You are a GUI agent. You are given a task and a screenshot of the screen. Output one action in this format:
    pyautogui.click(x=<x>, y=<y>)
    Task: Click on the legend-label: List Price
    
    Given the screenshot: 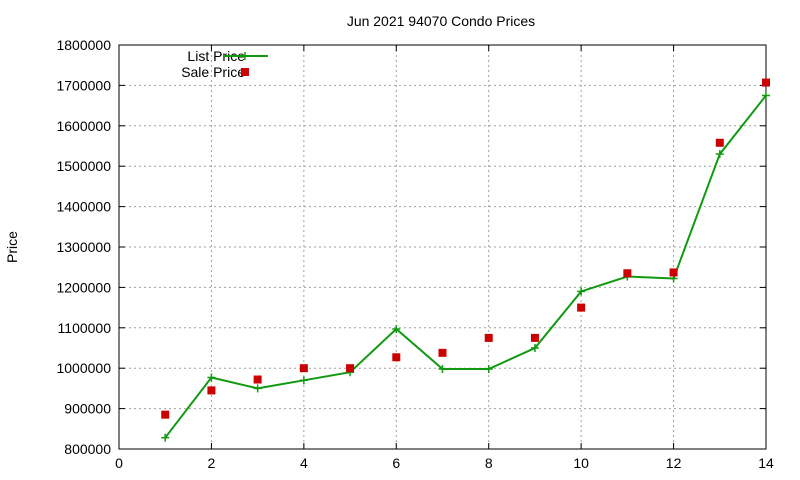 What is the action you would take?
    pyautogui.click(x=216, y=56)
    